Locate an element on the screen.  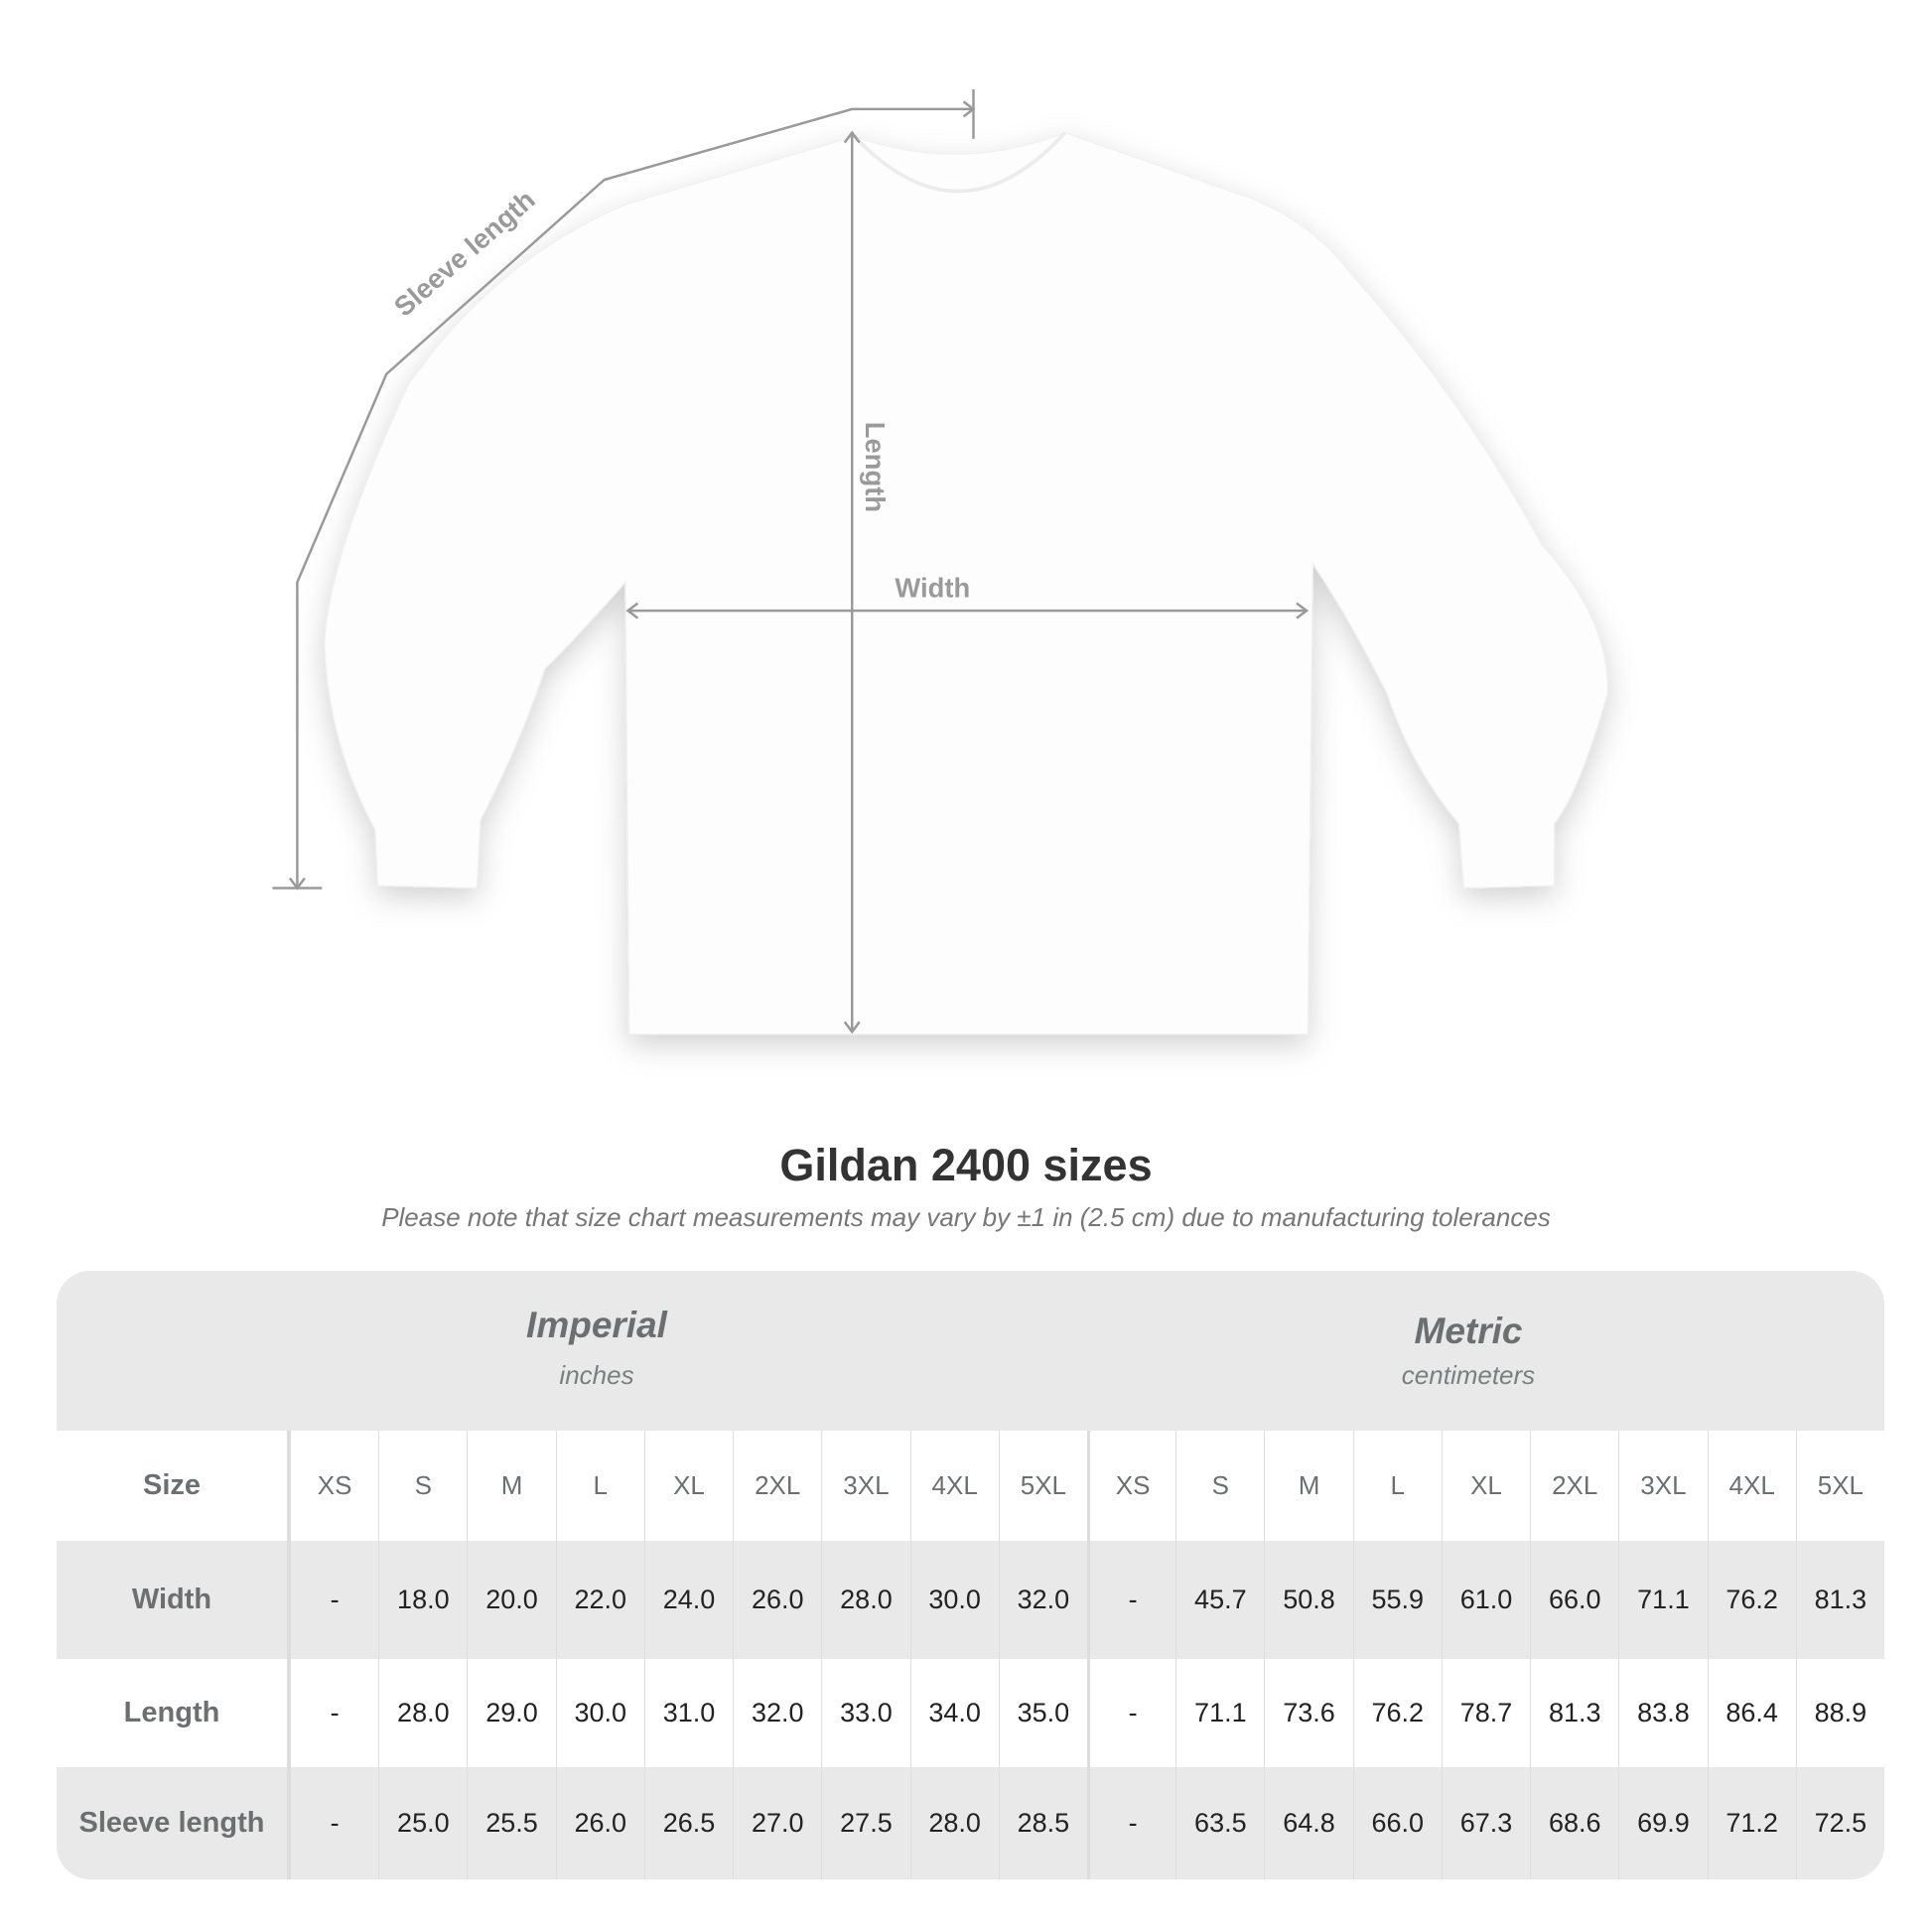
metric-value-cell: 64.8 is located at coordinates (1308, 1823).